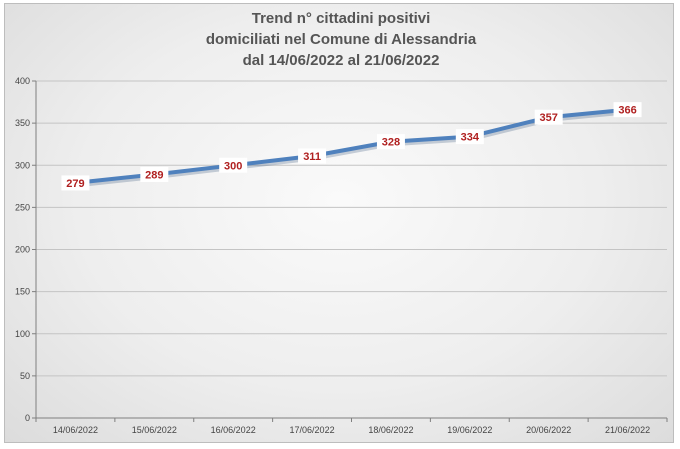  Describe the element at coordinates (341, 39) in the screenshot. I see `chart-title-line-2: domiciliati nel Comune di Alessandria` at that location.